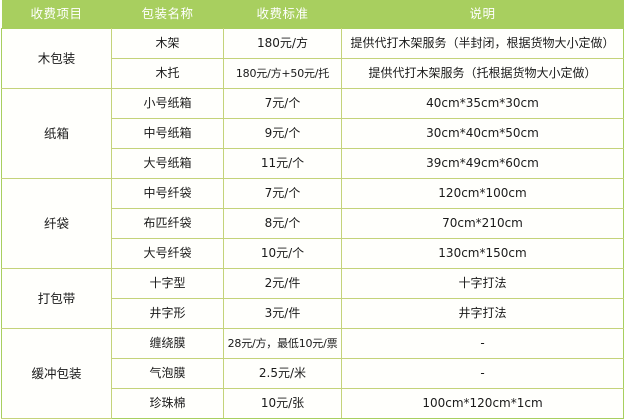 This screenshot has width=630, height=419. Describe the element at coordinates (56, 14) in the screenshot. I see `header-fee-item: 收费项目` at that location.